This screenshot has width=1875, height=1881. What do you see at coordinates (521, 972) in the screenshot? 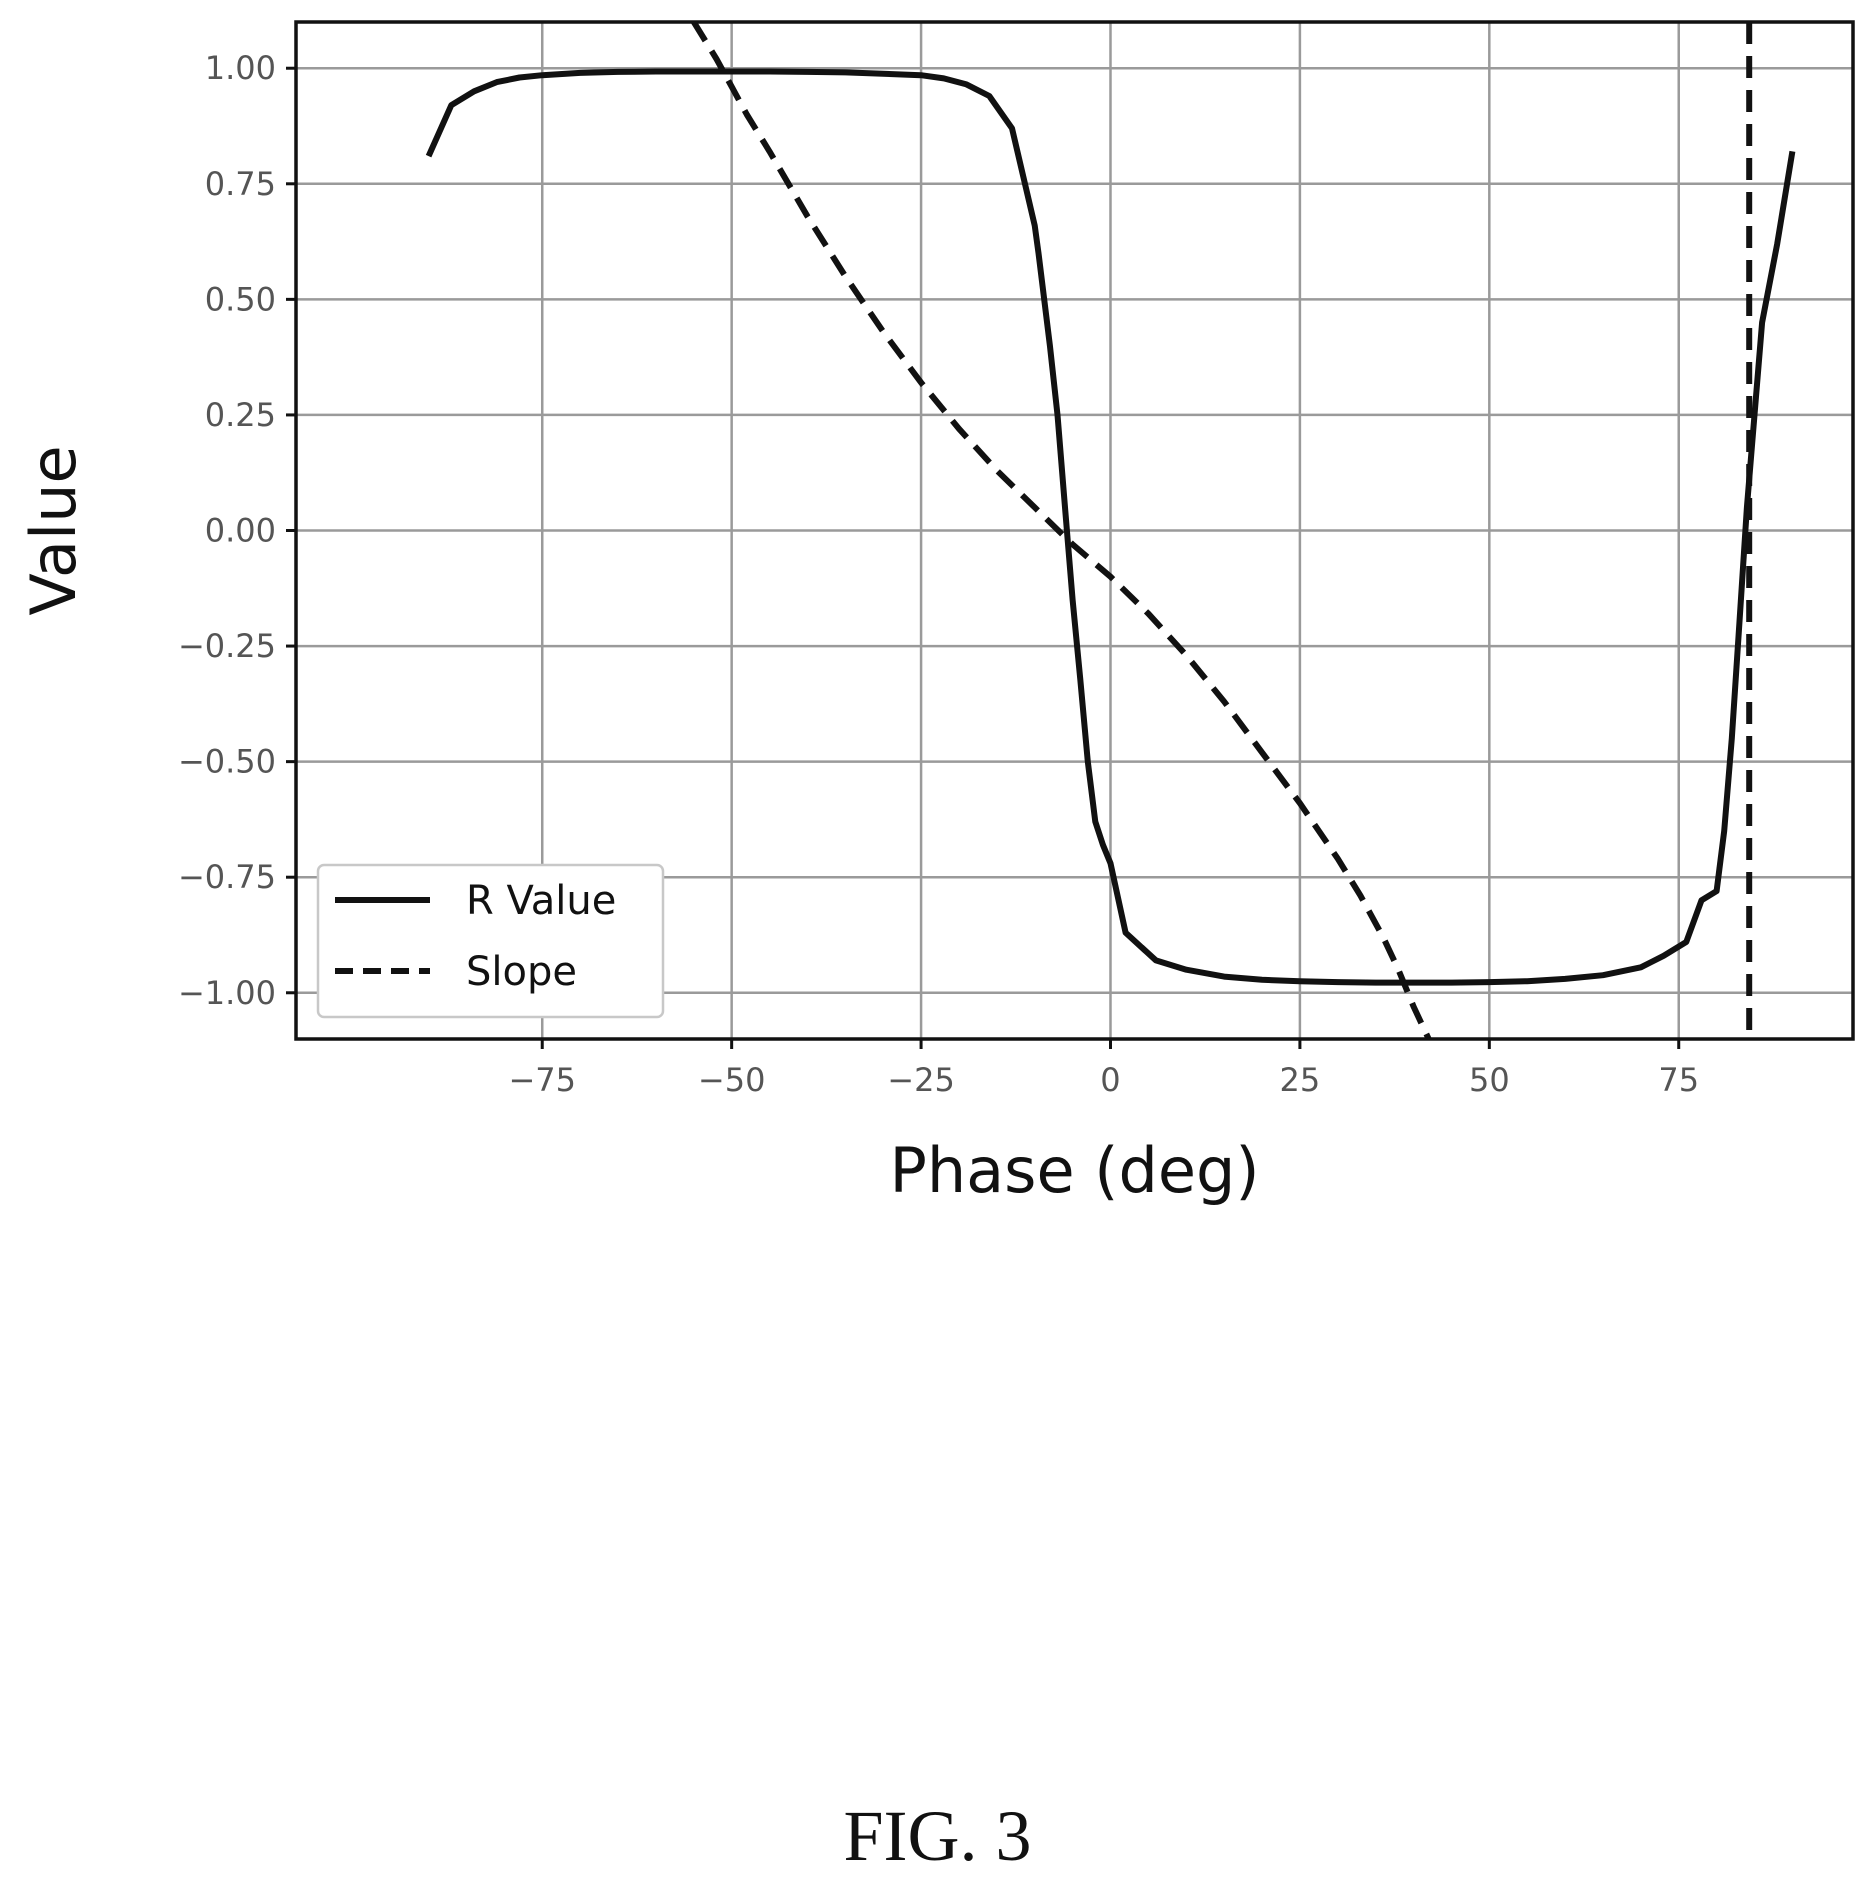
I see `legend-label-slope: Slope` at bounding box center [521, 972].